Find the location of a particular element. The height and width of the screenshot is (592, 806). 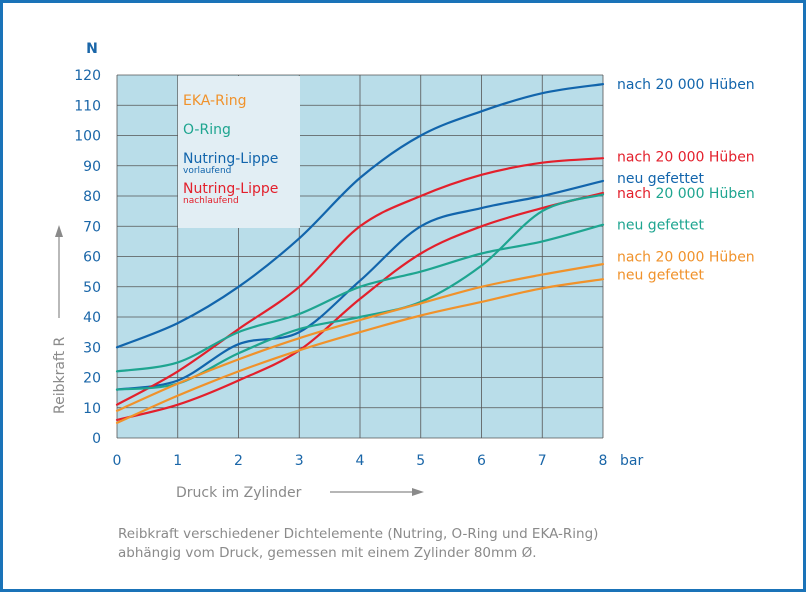

y-tick-label: 0 is located at coordinates (96, 439).